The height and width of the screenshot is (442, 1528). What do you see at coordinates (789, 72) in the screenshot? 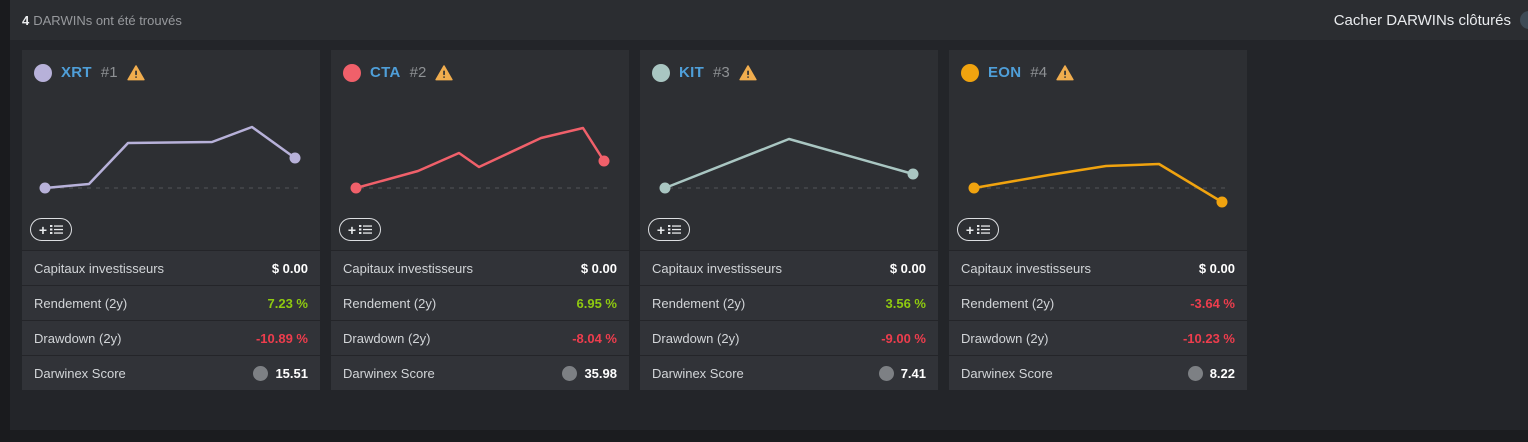
I see `darwin-card-header: KIT #3` at bounding box center [789, 72].